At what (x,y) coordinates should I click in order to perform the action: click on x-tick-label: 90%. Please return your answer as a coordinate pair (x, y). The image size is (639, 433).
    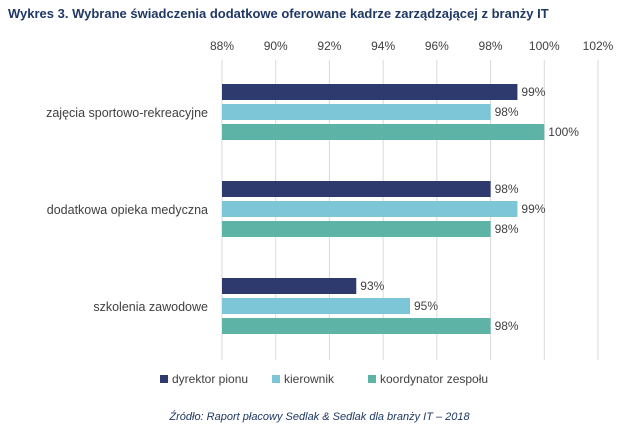
    Looking at the image, I should click on (276, 46).